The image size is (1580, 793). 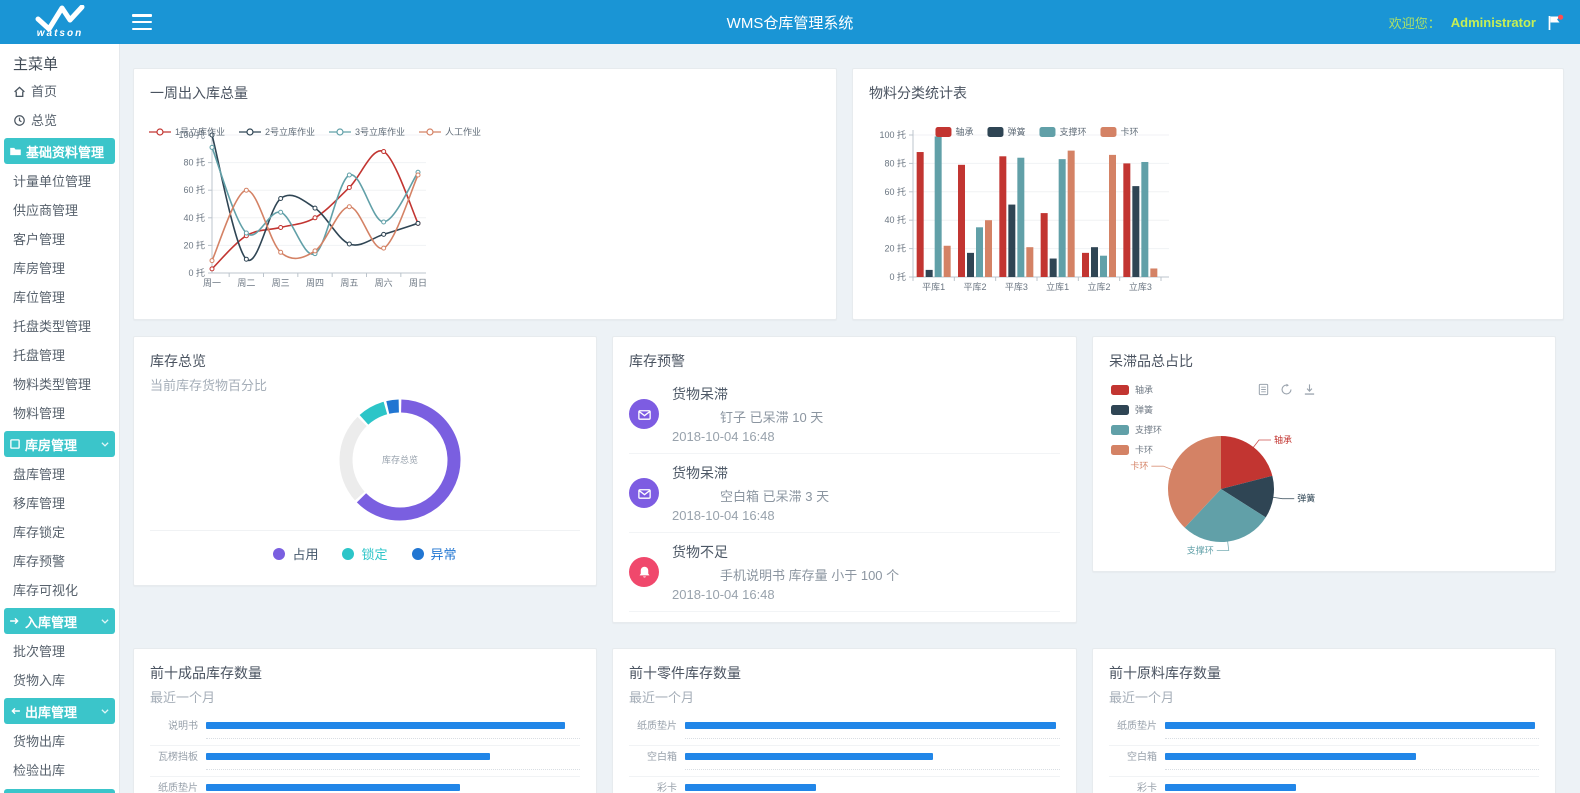 What do you see at coordinates (1493, 22) in the screenshot?
I see `username: Administrator` at bounding box center [1493, 22].